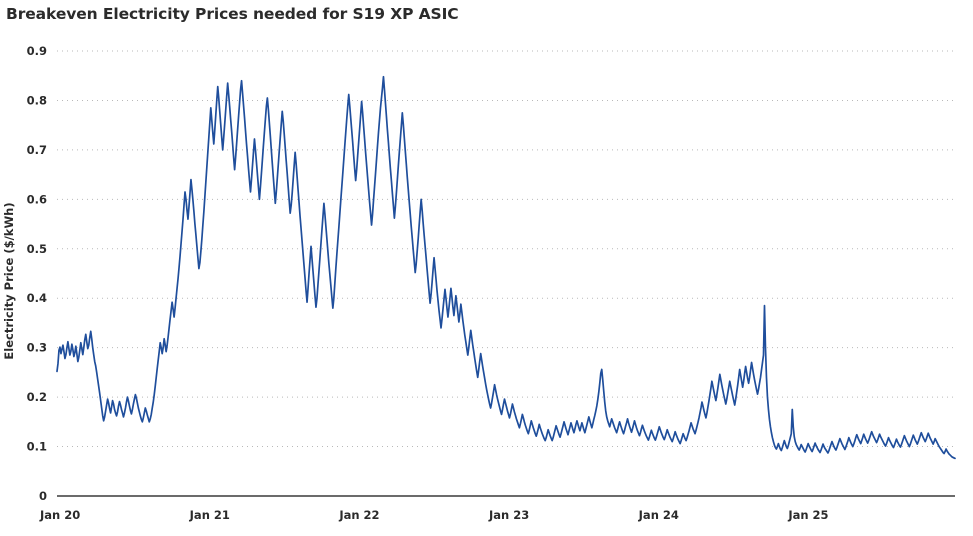 The width and height of the screenshot is (973, 536). Describe the element at coordinates (658, 515) in the screenshot. I see `x-tick-label: Jan 24` at that location.